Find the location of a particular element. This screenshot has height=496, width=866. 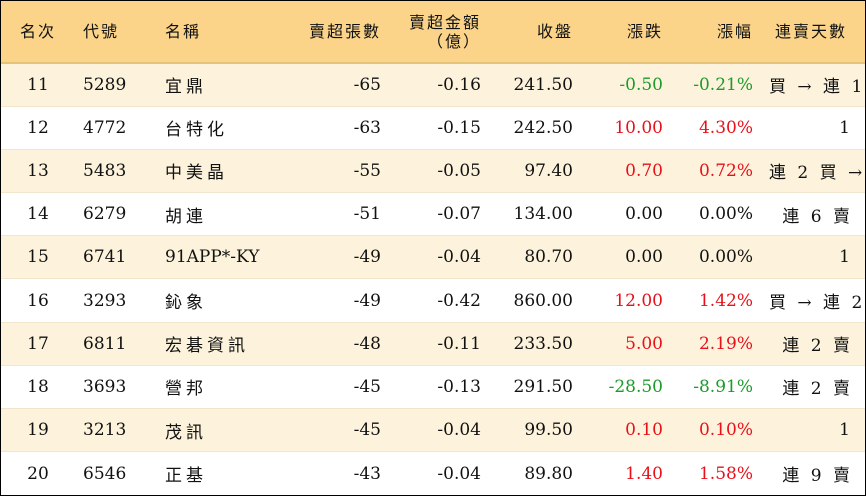

close-price-cell: 99.50 is located at coordinates (535, 429).